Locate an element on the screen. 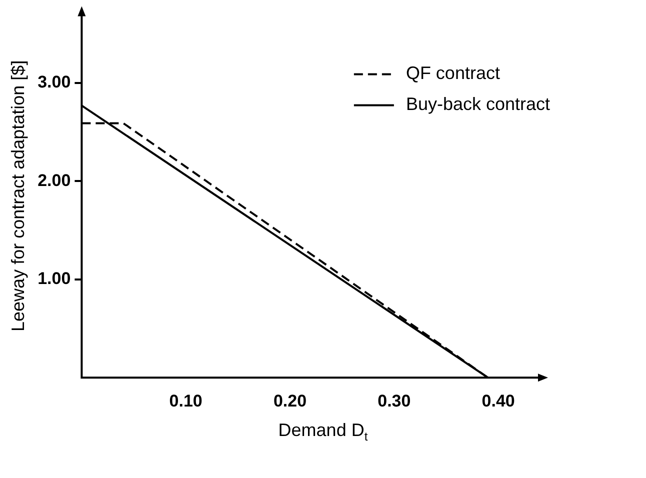 The height and width of the screenshot is (478, 646). y-tick-label: 2.00 is located at coordinates (54, 180).